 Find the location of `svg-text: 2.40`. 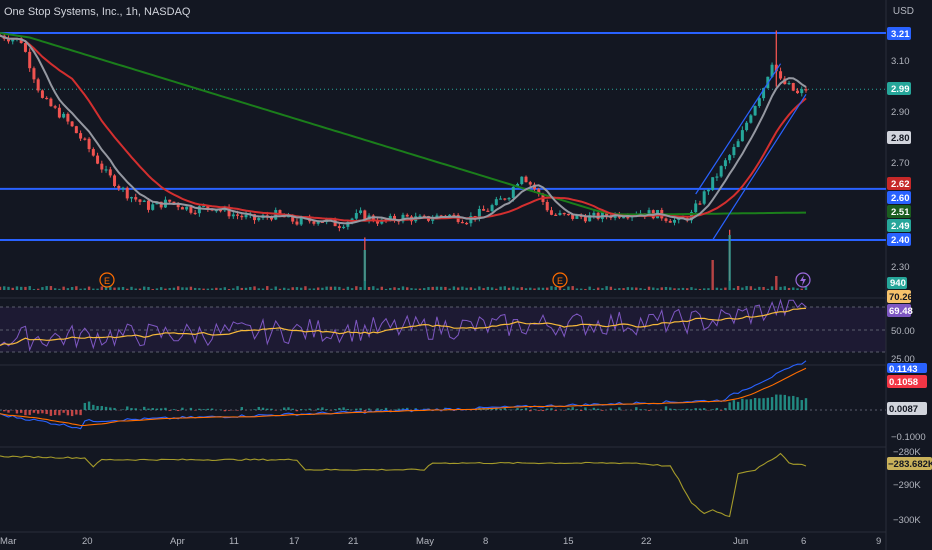

svg-text: 2.40 is located at coordinates (900, 240).